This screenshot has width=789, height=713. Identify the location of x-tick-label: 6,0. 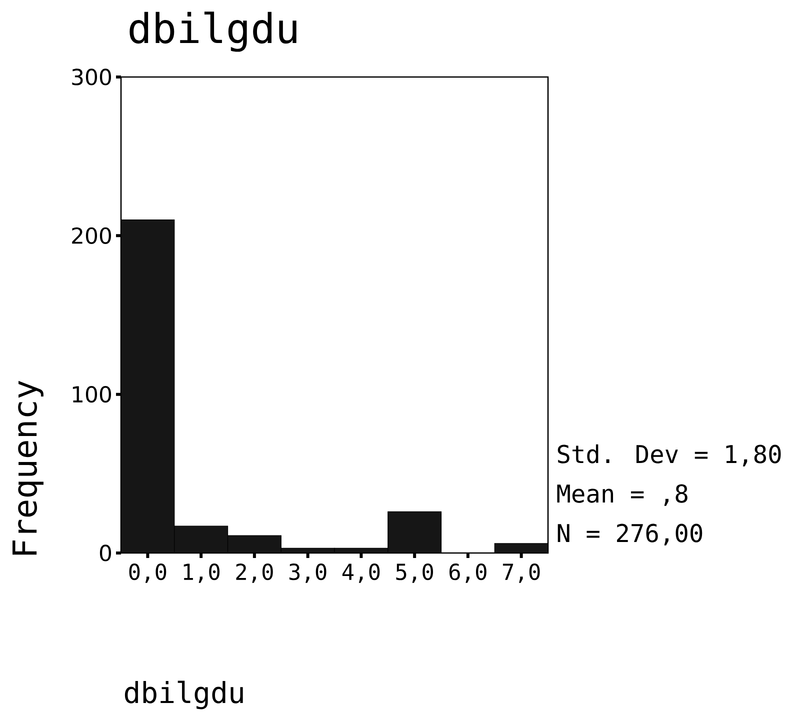
(468, 573).